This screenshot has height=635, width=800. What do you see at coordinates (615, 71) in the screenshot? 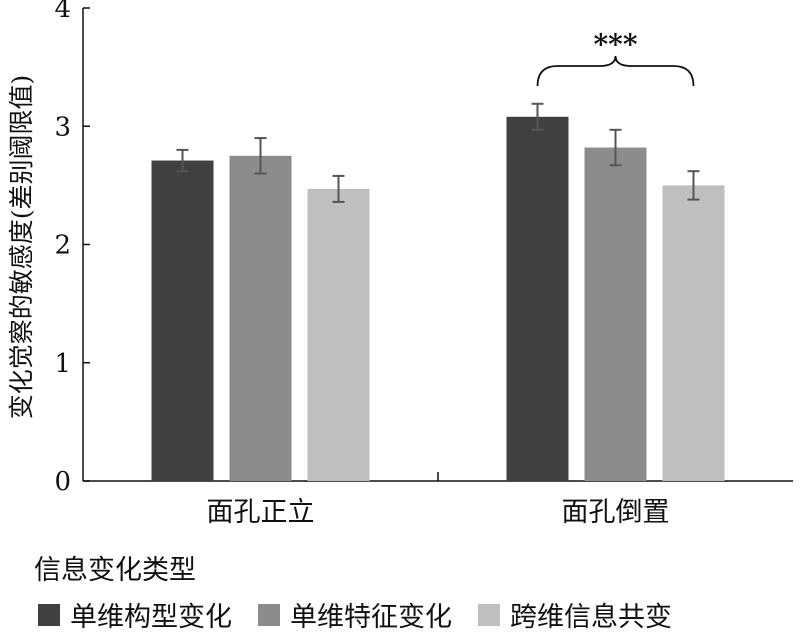
I see `significance-bracket` at bounding box center [615, 71].